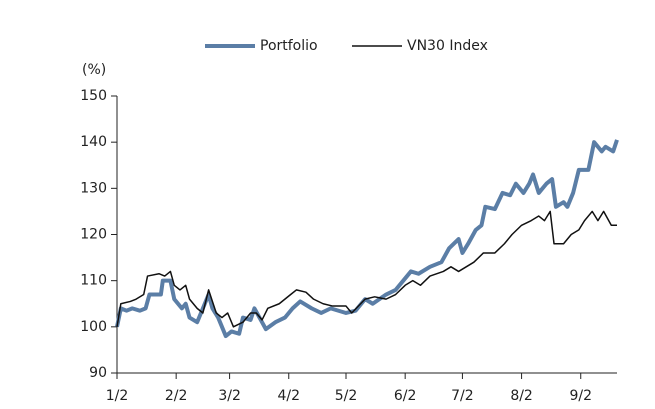  Describe the element at coordinates (98, 373) in the screenshot. I see `y-tick-label: 90` at that location.